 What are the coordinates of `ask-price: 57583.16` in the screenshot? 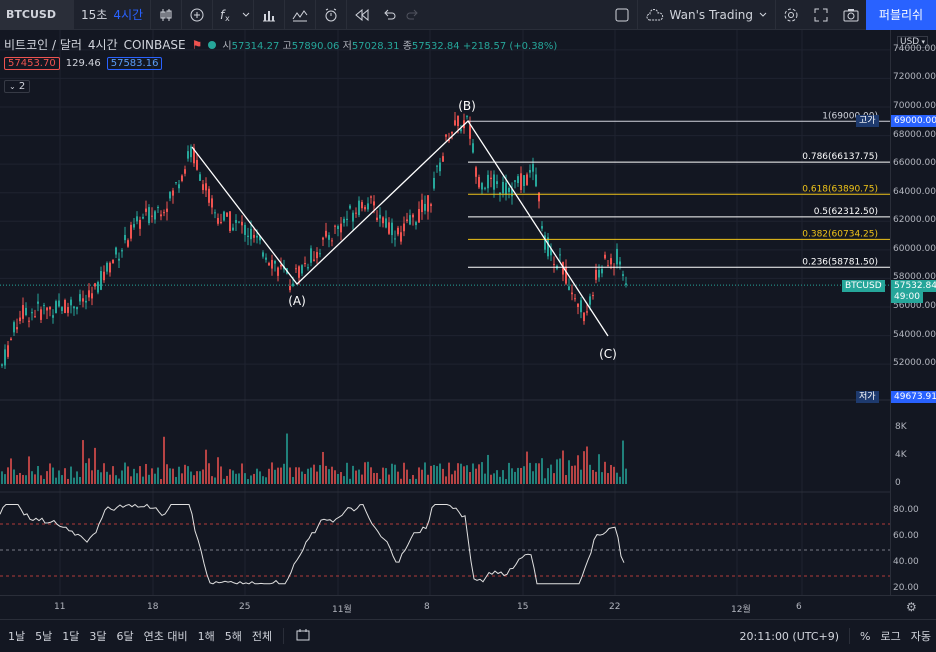 It's located at (134, 63).